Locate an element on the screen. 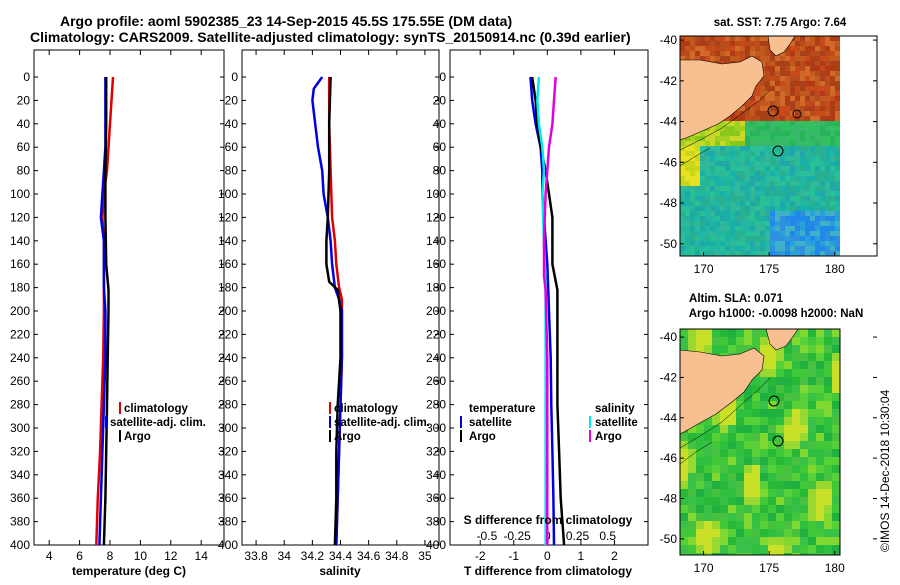 The height and width of the screenshot is (585, 900). depth-tick-label: 120 is located at coordinates (228, 217).